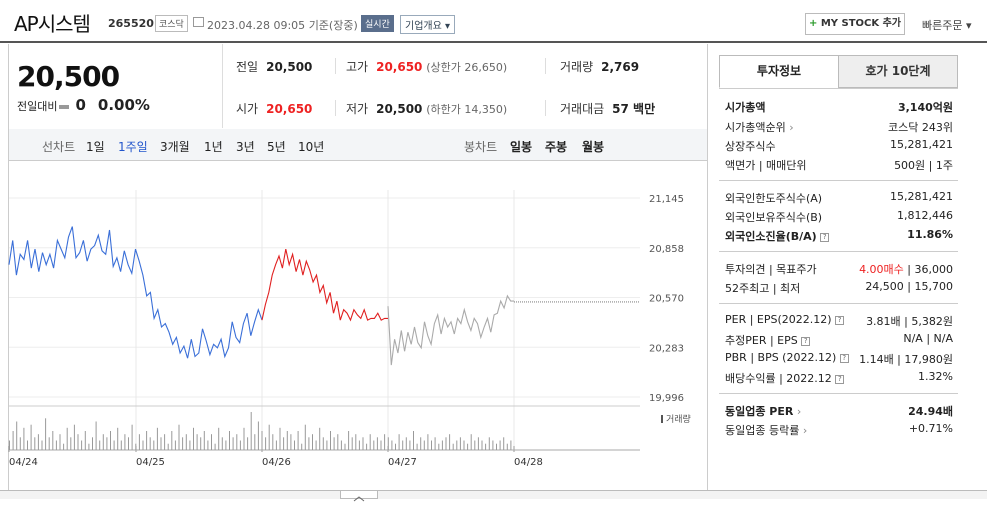 The image size is (987, 505). Describe the element at coordinates (493, 494) in the screenshot. I see `bottom-border` at that location.